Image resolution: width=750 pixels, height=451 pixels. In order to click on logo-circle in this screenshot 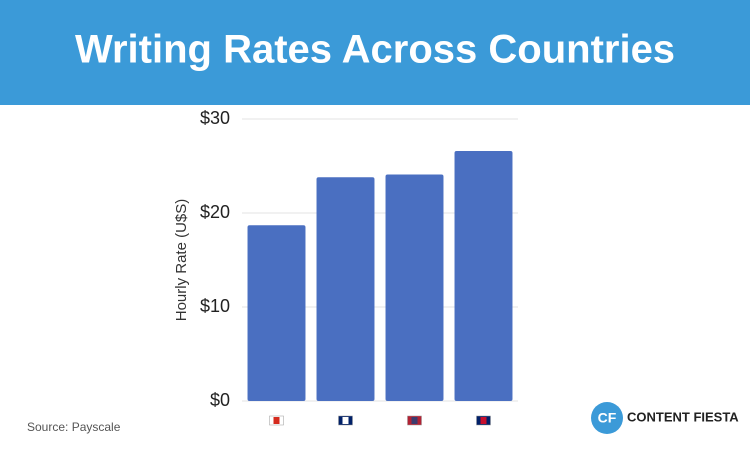, I will do `click(607, 418)`.